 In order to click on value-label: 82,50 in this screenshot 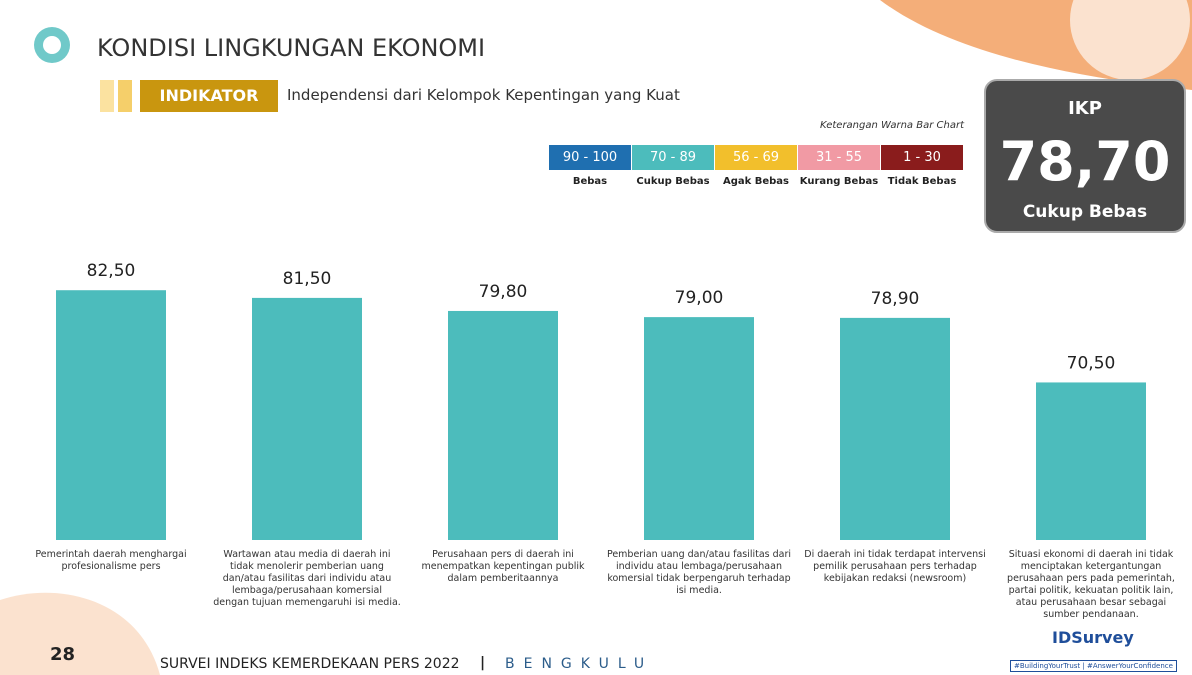, I will do `click(111, 271)`.